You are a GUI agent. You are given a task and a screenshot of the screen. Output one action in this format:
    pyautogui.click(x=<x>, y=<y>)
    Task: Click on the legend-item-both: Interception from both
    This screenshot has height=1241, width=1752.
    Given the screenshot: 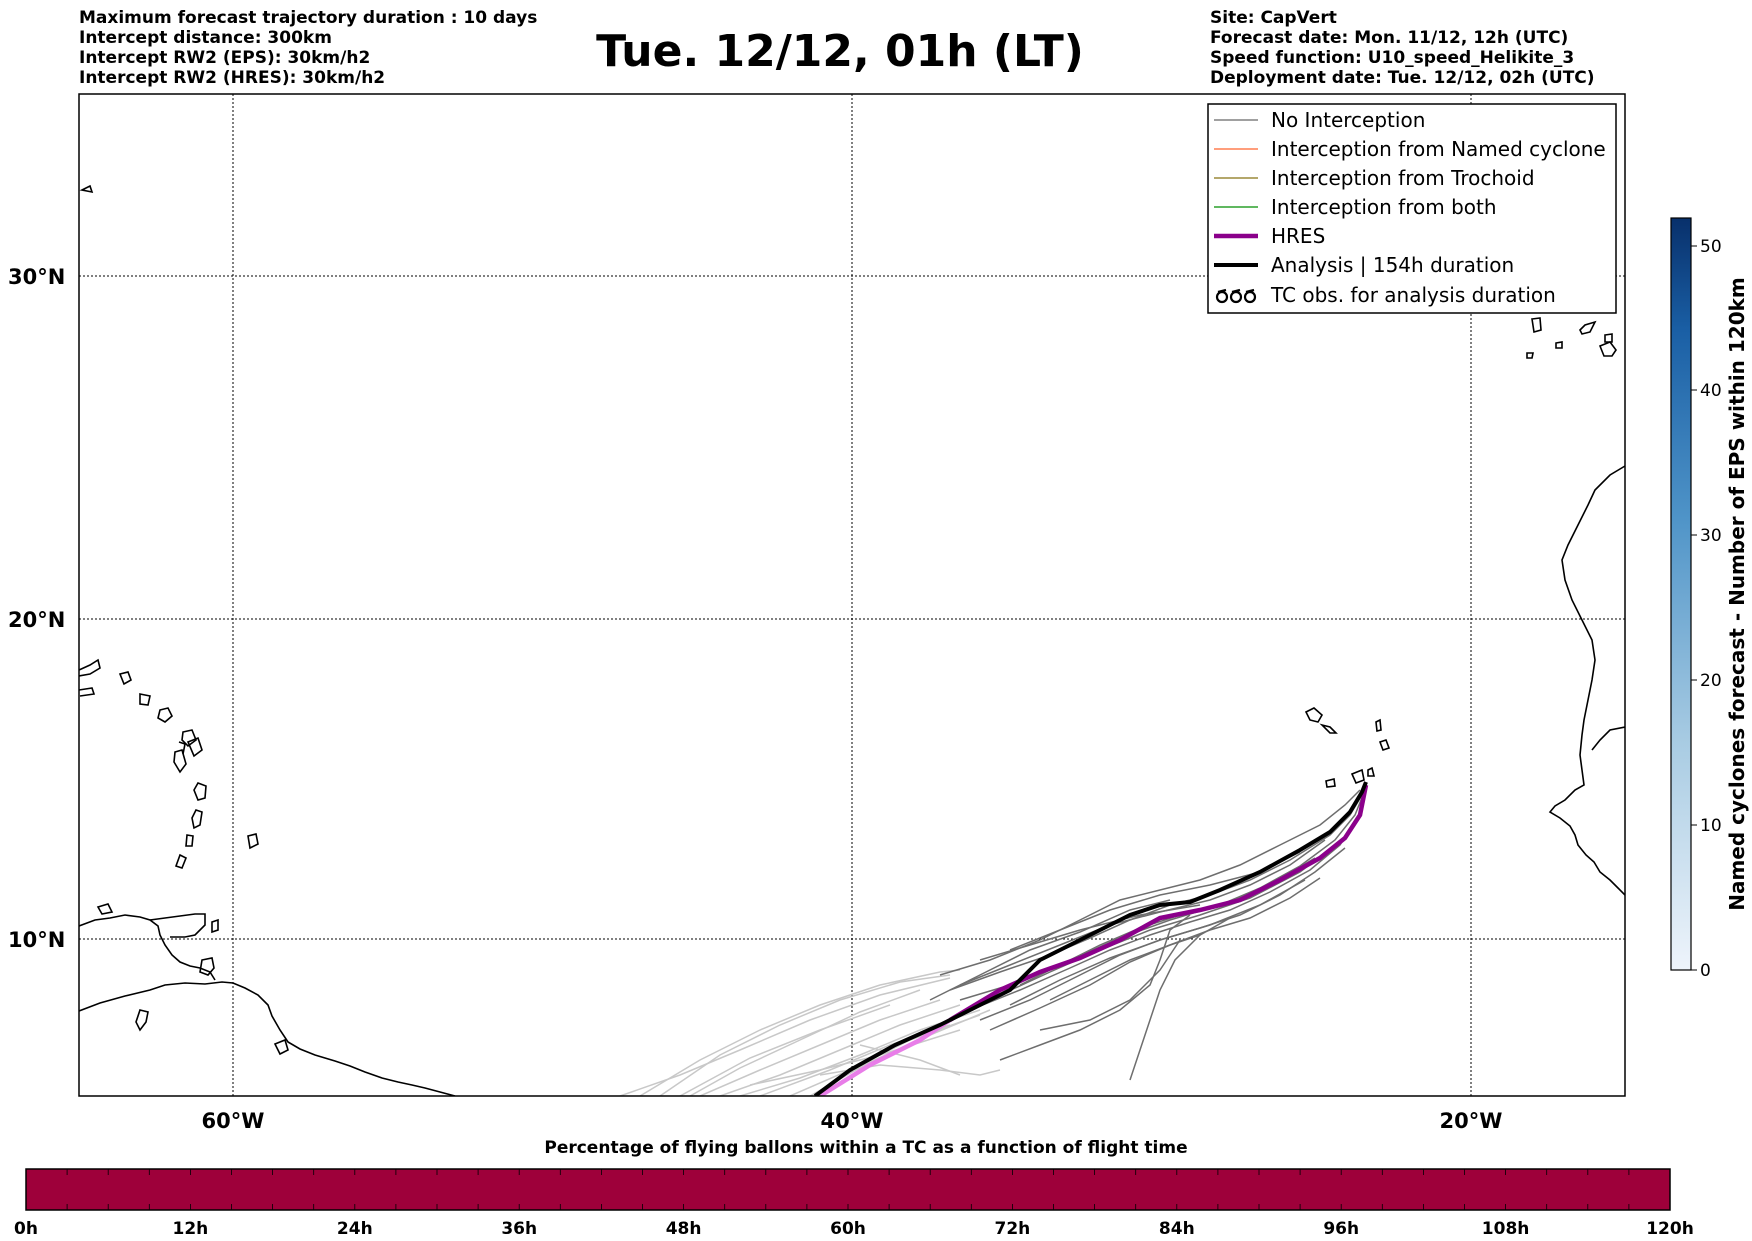 What is the action you would take?
    pyautogui.click(x=1384, y=207)
    